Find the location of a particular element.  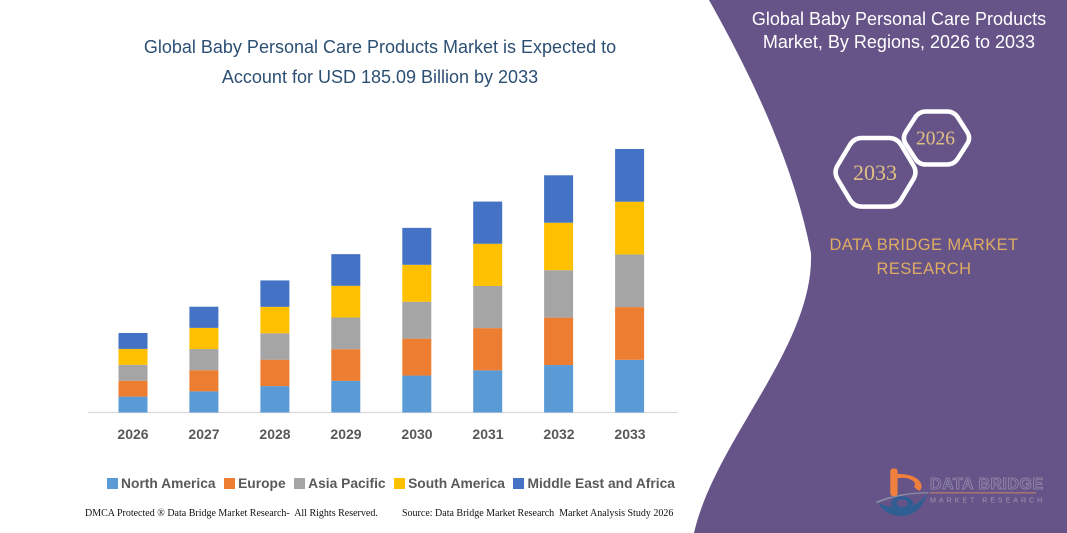

svg-text: DATA BRIDGE is located at coordinates (987, 484).